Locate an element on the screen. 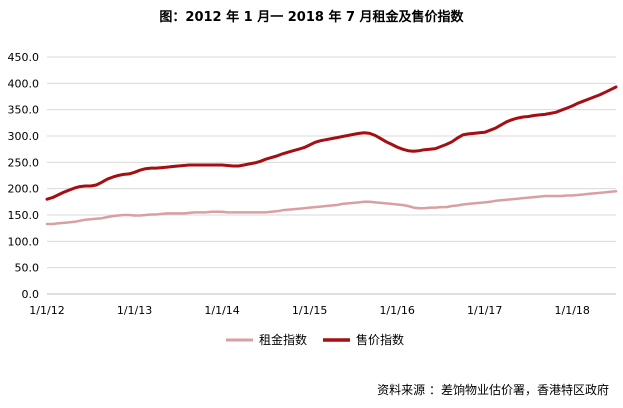  x-tick-label: 1/1/13 is located at coordinates (134, 310).